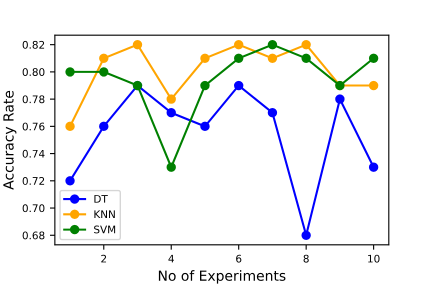  What do you see at coordinates (33, 208) in the screenshot?
I see `y-tick-label: 0.70` at bounding box center [33, 208].